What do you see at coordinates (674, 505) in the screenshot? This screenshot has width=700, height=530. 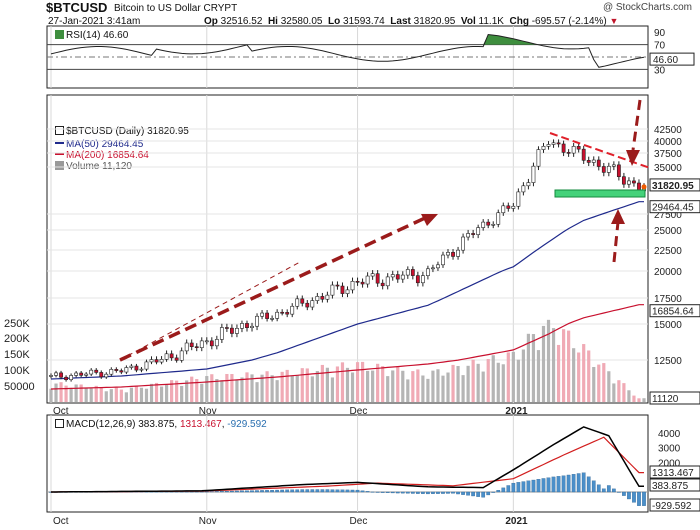 I see `histogram-tag` at bounding box center [674, 505].